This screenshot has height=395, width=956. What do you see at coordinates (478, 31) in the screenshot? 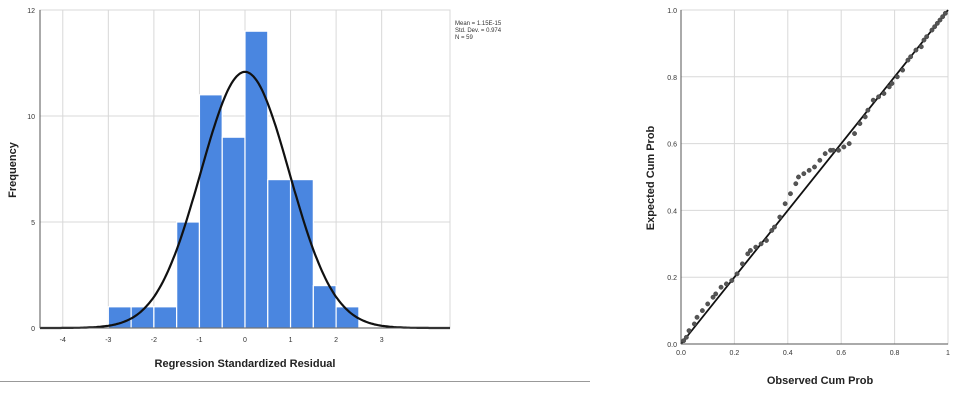
I see `histogram-stat-line: Std. Dev. = 0.974` at bounding box center [478, 31].